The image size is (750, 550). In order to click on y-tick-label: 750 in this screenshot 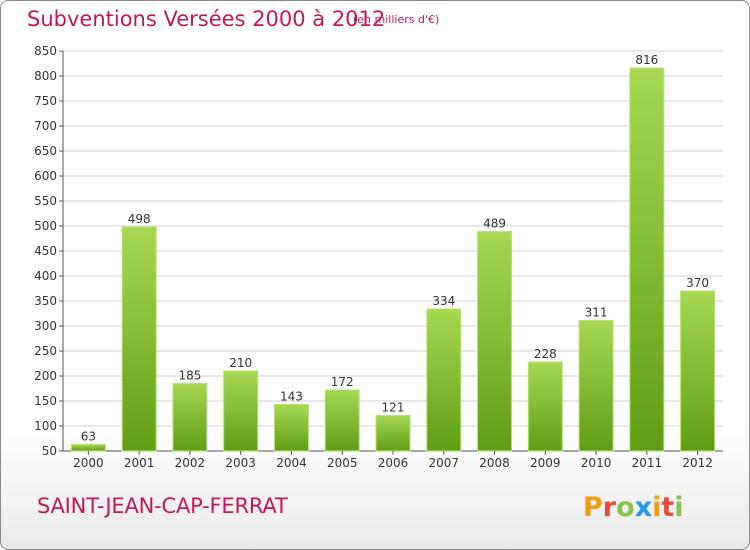, I will do `click(45, 101)`.